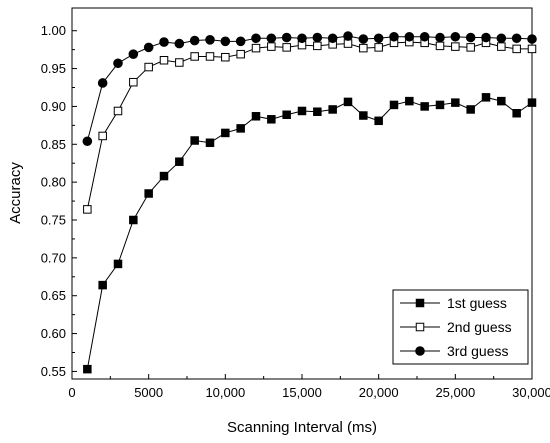  What do you see at coordinates (71, 392) in the screenshot?
I see `x-tick-label: 0` at bounding box center [71, 392].